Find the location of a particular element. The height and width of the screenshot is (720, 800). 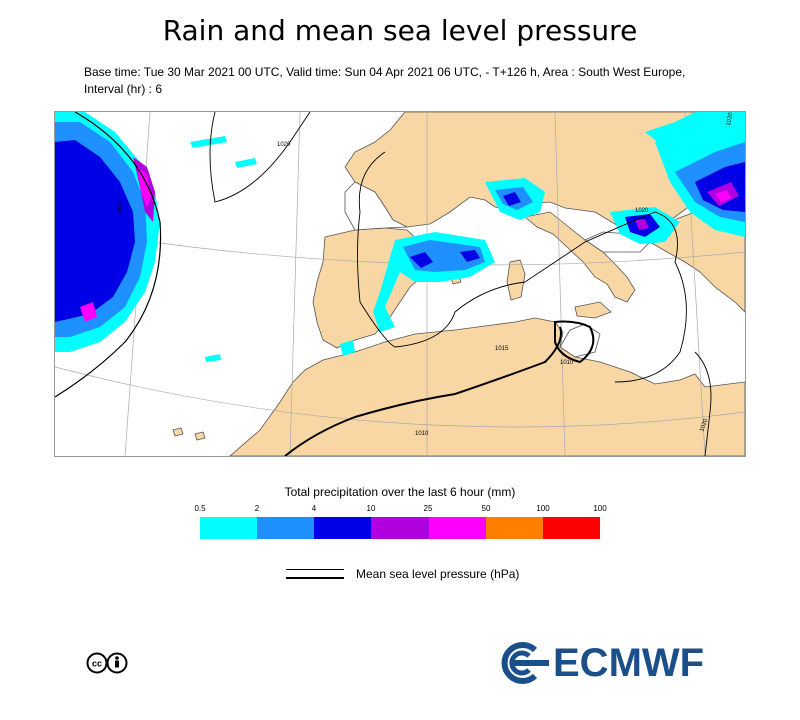

rain-bits-atlantic is located at coordinates (223, 249).